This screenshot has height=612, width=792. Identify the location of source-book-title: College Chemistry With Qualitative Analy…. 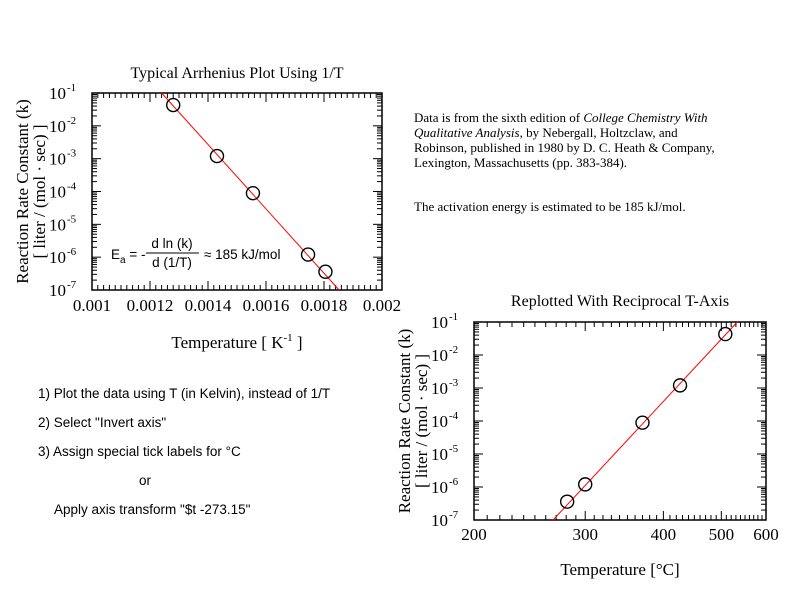
(561, 125).